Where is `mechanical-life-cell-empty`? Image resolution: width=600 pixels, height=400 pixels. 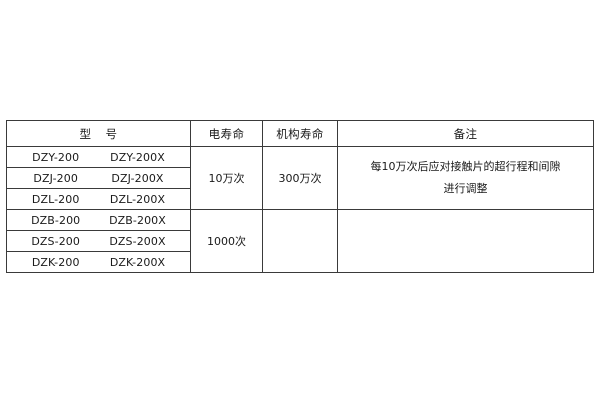 mechanical-life-cell-empty is located at coordinates (300, 241).